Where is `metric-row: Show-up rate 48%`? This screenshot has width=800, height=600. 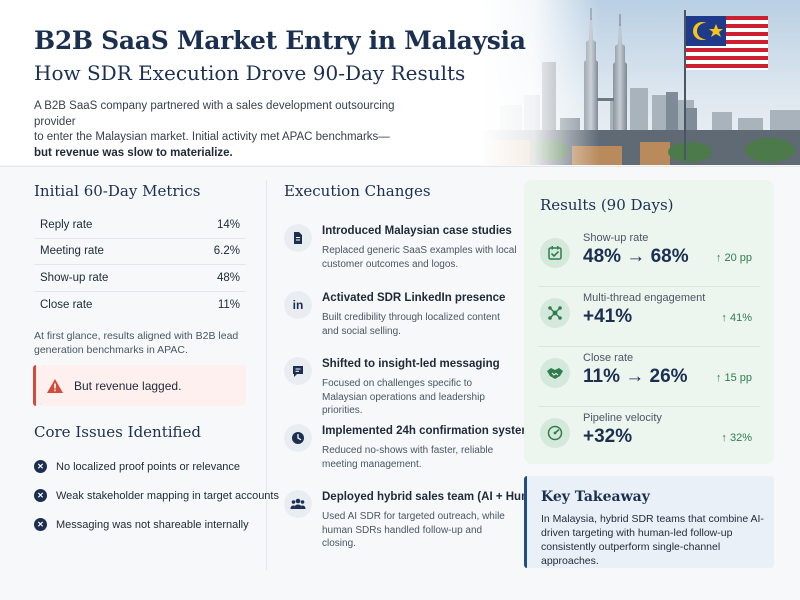 metric-row: Show-up rate 48% is located at coordinates (140, 278).